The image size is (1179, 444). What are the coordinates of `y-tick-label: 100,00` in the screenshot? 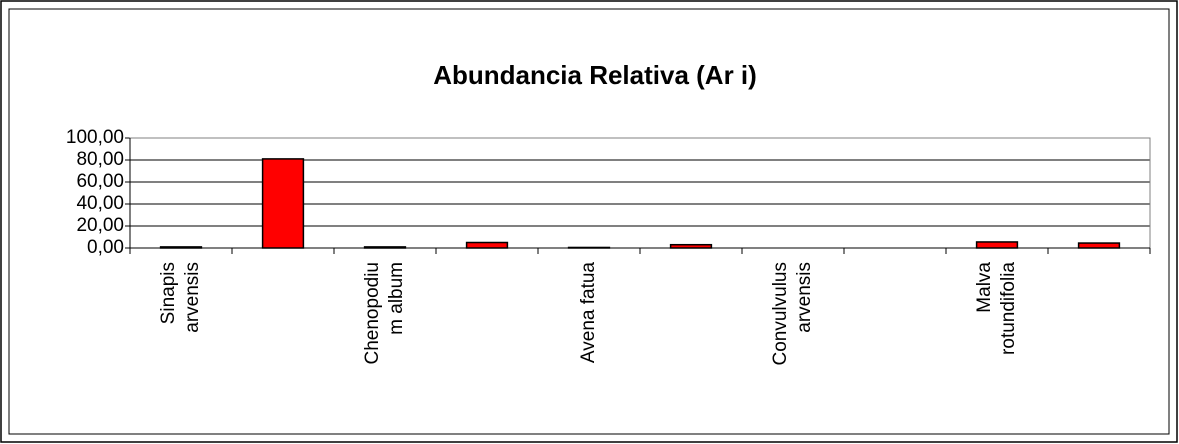 It's located at (95, 137).